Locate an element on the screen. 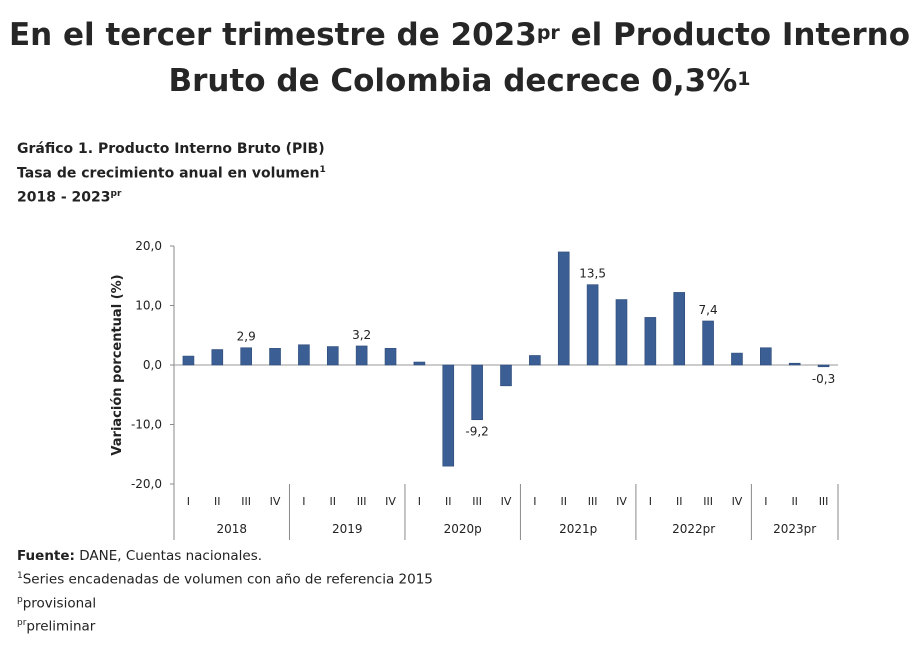 This screenshot has width=919, height=645. headline-line-2: Bruto de Colombia decrece 0,3%1 is located at coordinates (459, 81).